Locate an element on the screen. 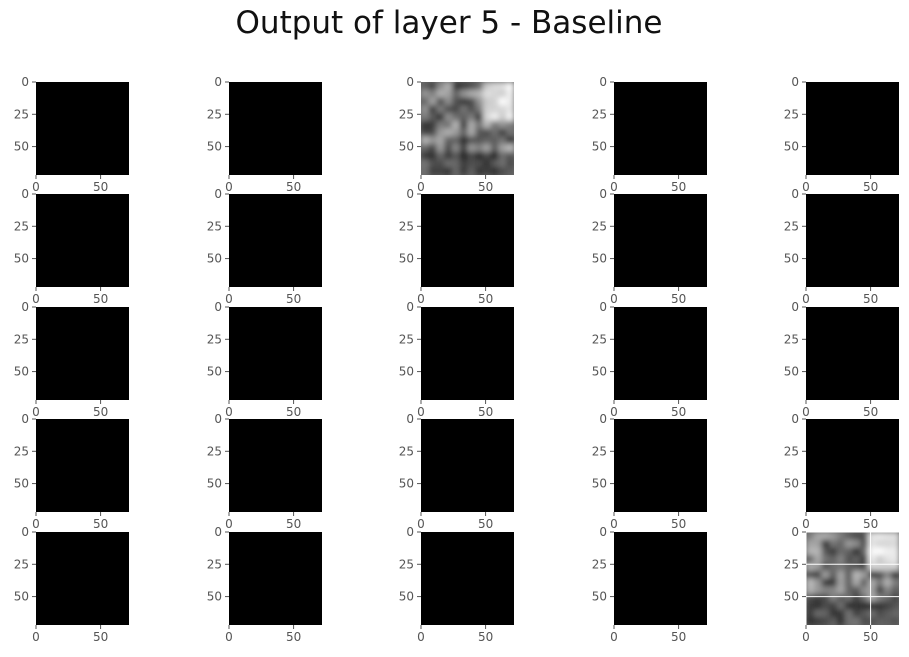 The image size is (909, 657). panel-r2-c2: 0 25 50 0 50 is located at coordinates (456, 359).